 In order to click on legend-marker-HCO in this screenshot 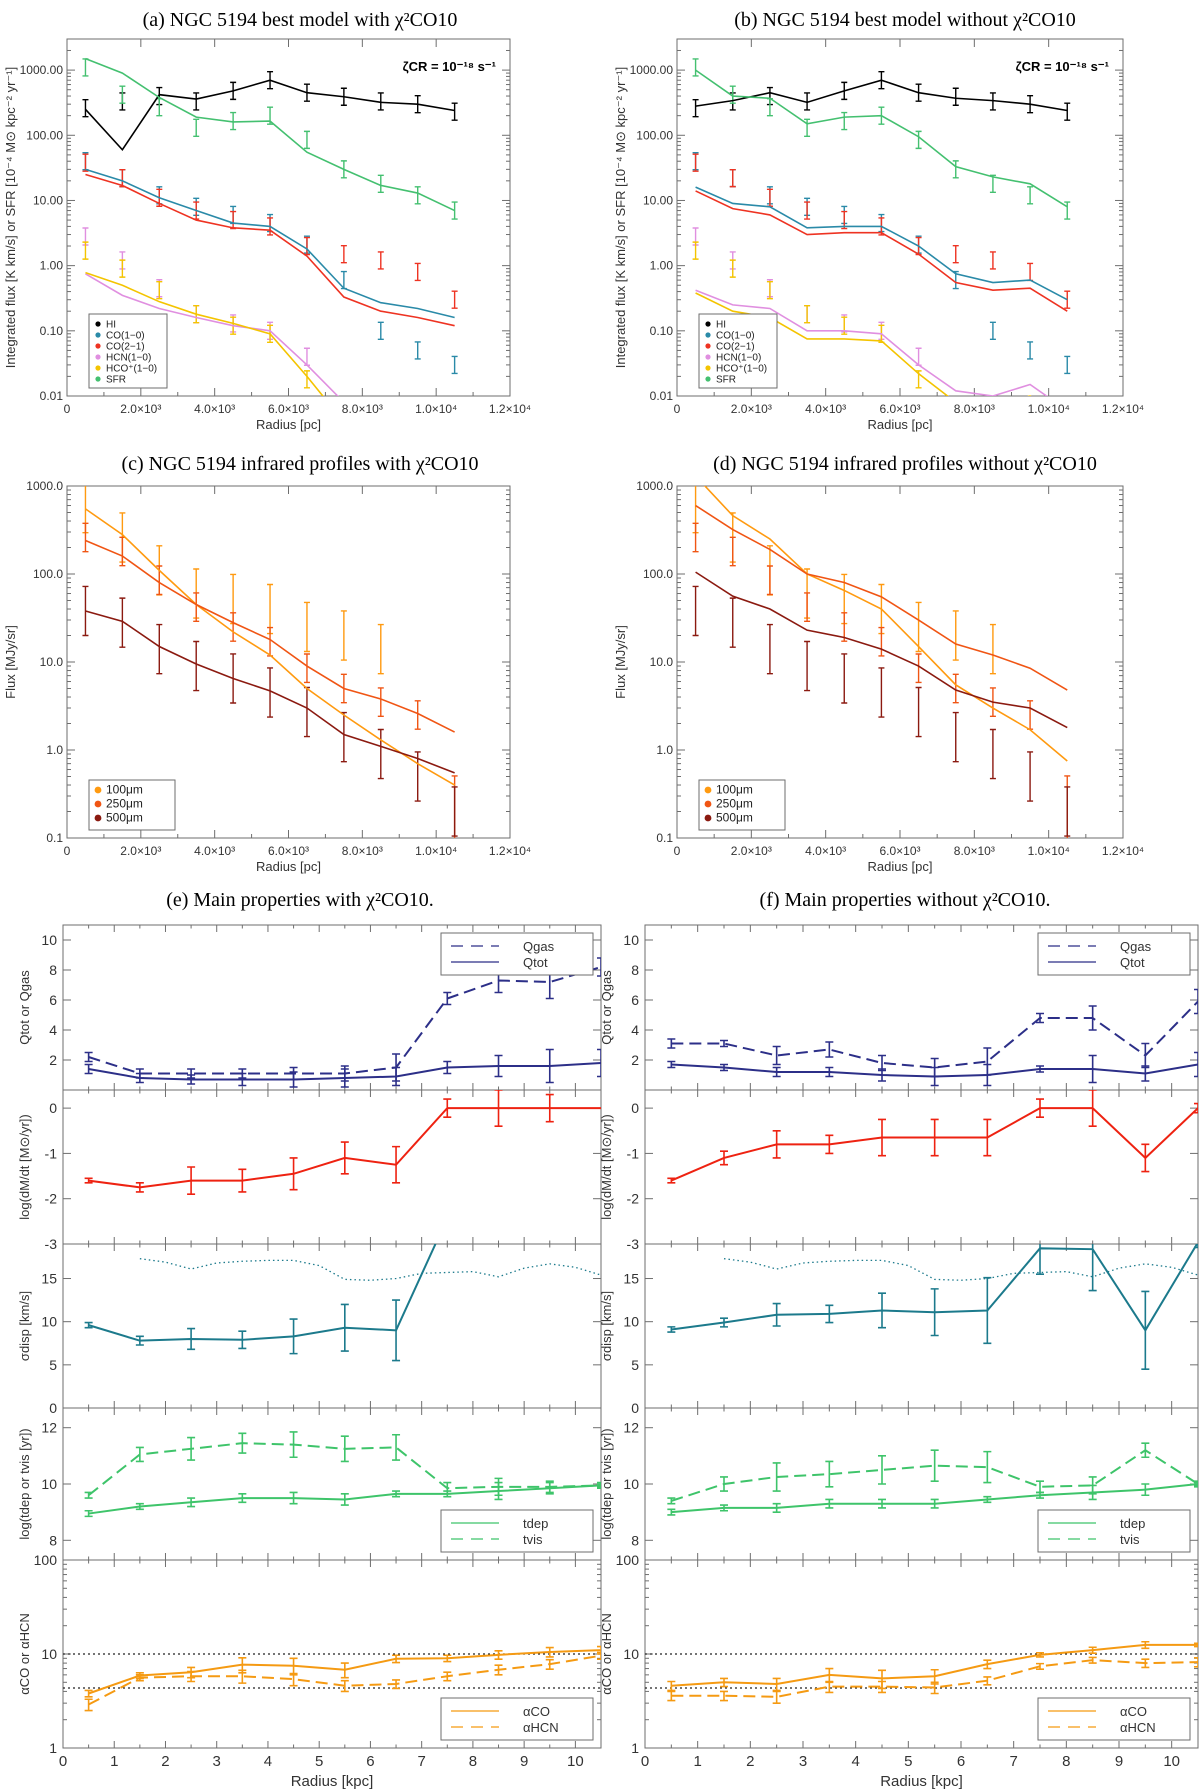, I will do `click(98, 368)`.